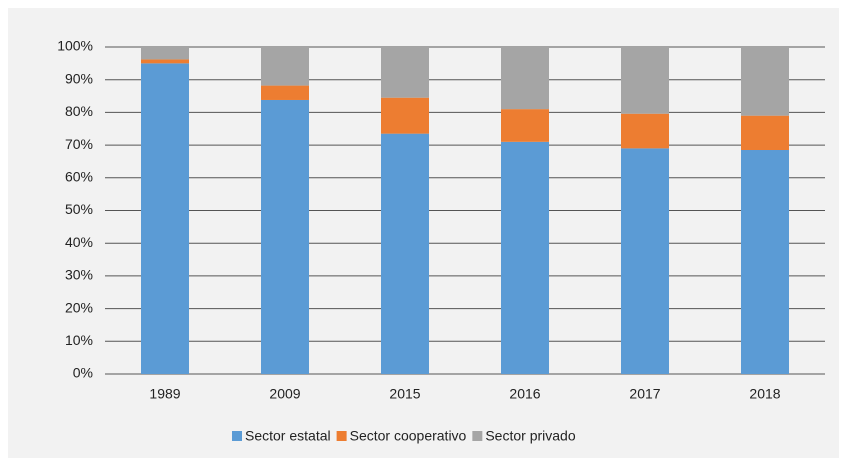 The image size is (847, 469). What do you see at coordinates (79, 78) in the screenshot?
I see `y-tick-label: 90%` at bounding box center [79, 78].